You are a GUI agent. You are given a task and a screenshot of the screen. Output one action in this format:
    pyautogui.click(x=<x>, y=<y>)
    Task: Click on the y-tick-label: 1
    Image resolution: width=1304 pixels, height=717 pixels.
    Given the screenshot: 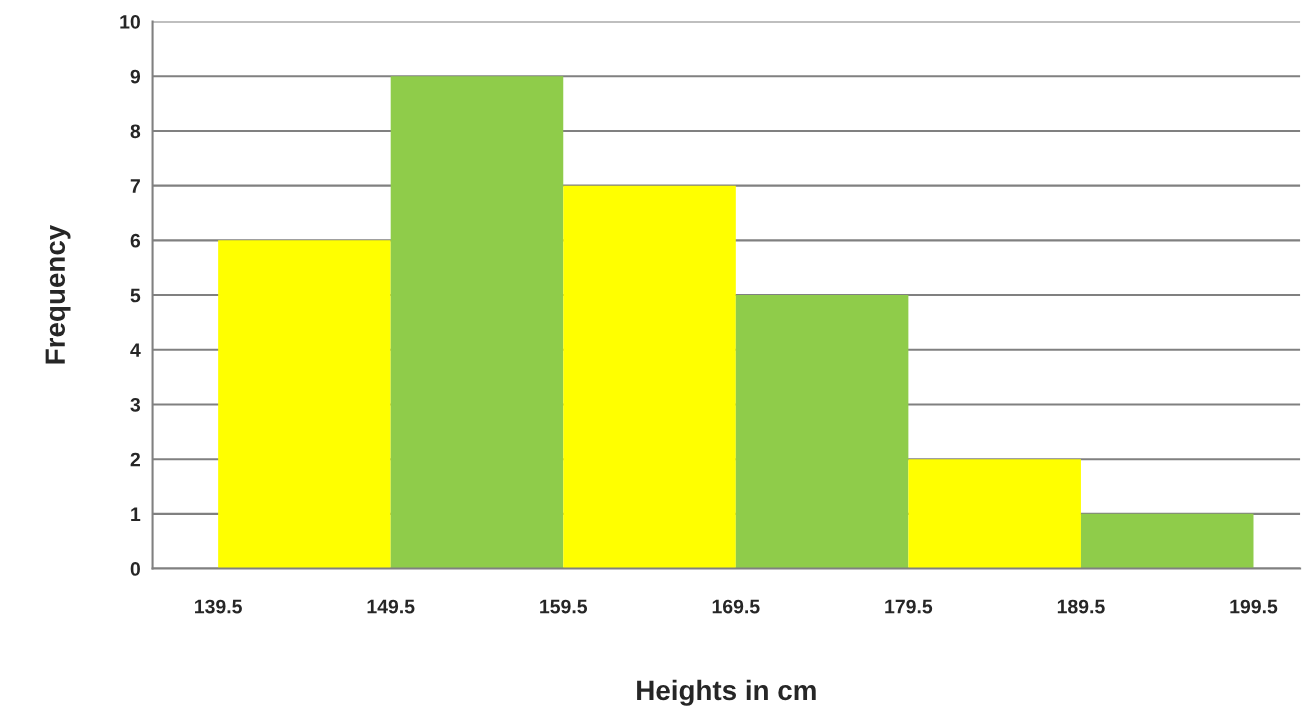 What is the action you would take?
    pyautogui.click(x=136, y=514)
    